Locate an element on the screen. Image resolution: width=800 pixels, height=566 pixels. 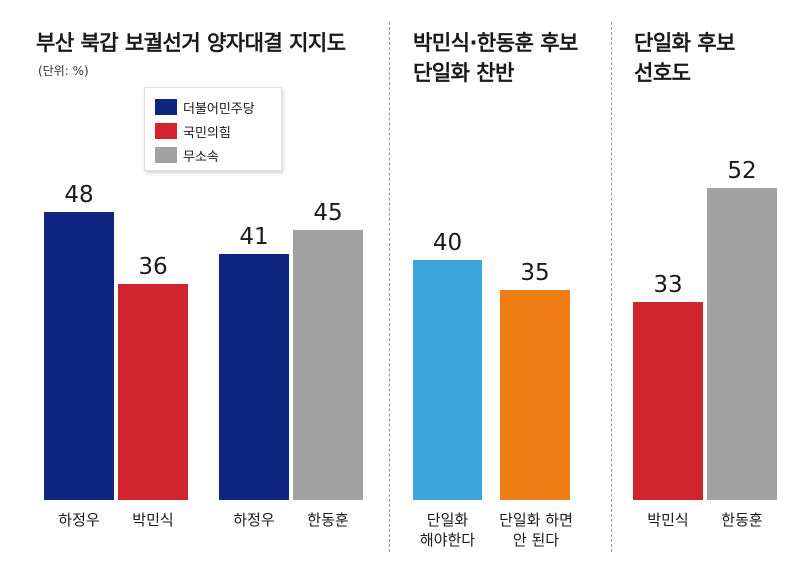
legend-item-independent: 무소속 is located at coordinates (218, 155).